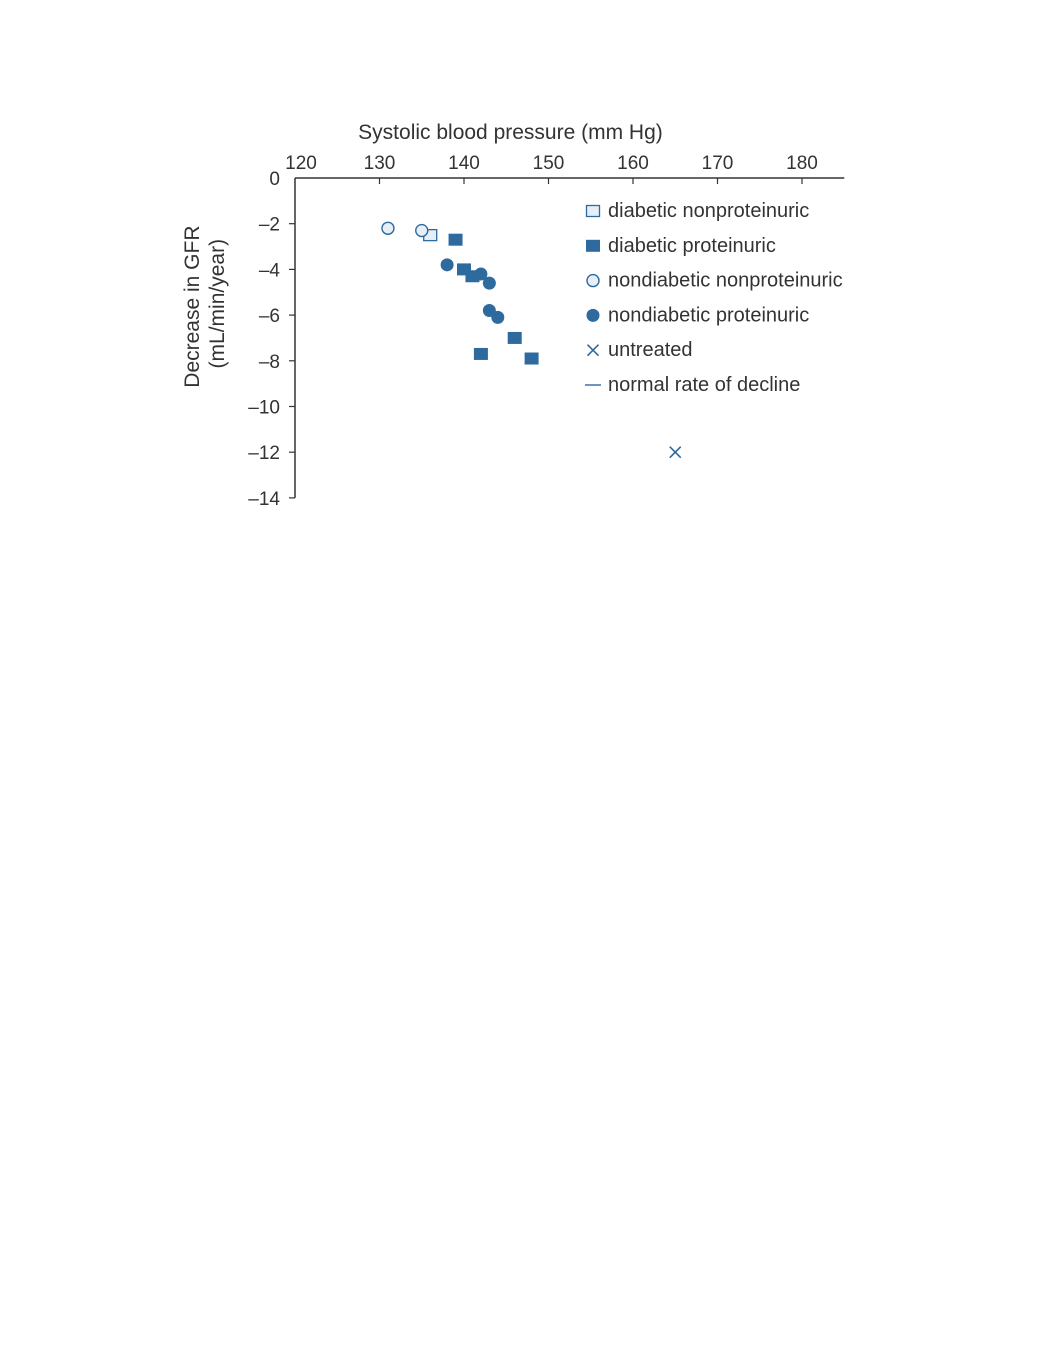 This screenshot has height=1350, width=1043. What do you see at coordinates (802, 163) in the screenshot?
I see `x-tick-label: 180` at bounding box center [802, 163].